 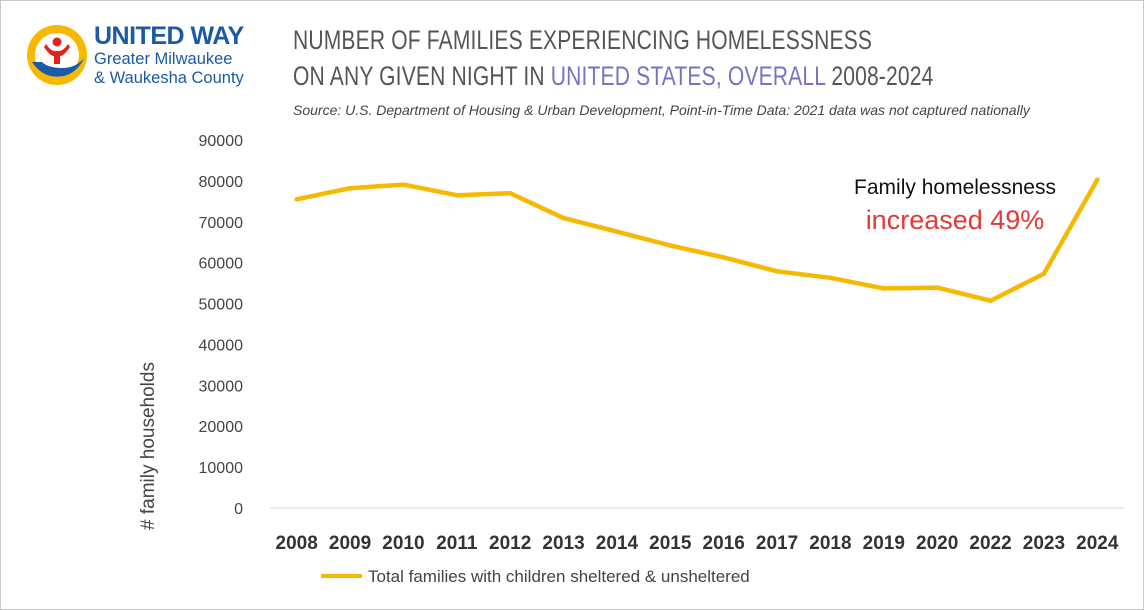 I want to click on x-tick-label: 2015, so click(x=670, y=543).